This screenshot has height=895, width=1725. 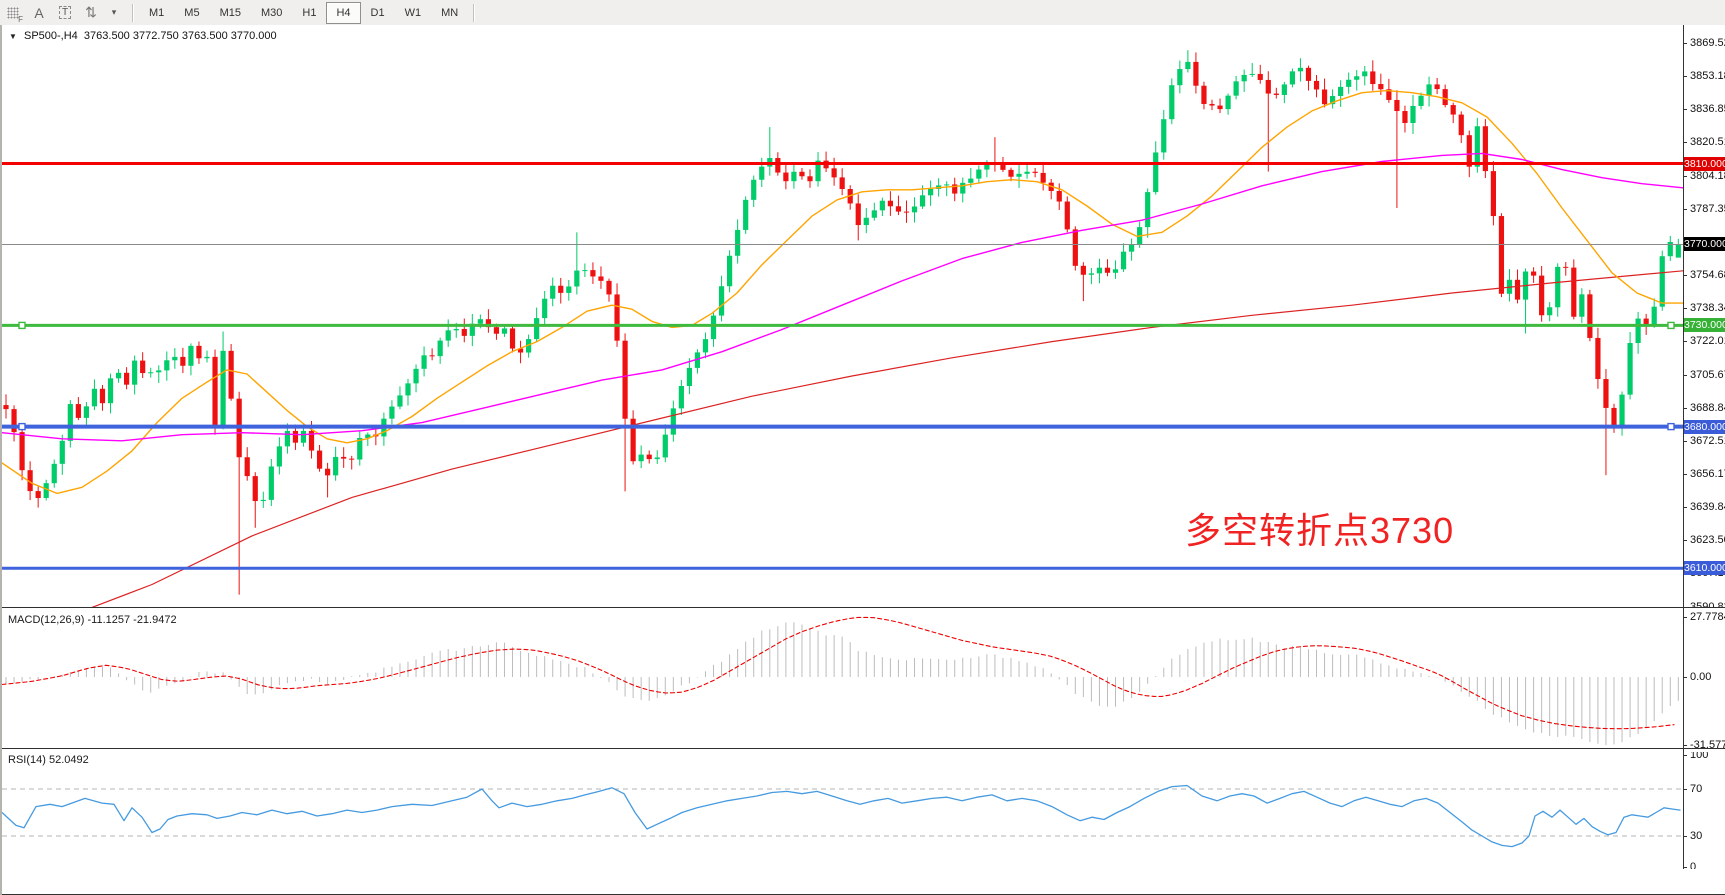 I want to click on rsi-panel: RSI(14) 52.0492 100 70 30 0, so click(x=863, y=810).